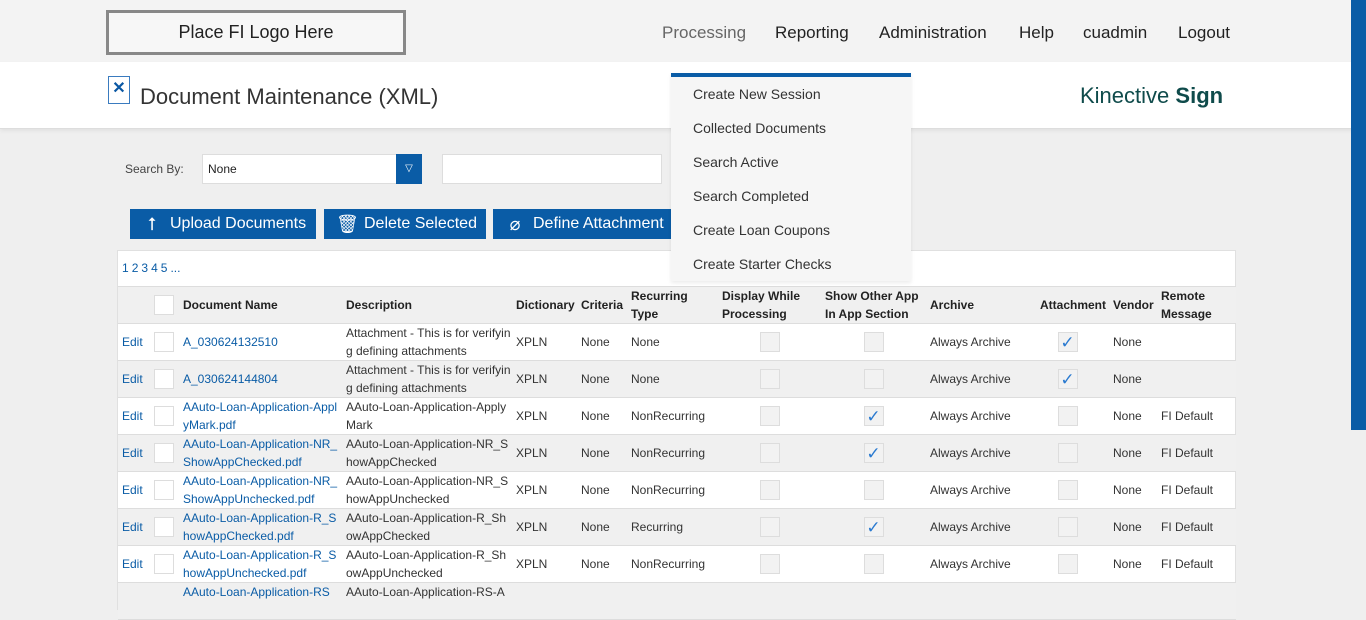 This screenshot has width=1366, height=620. What do you see at coordinates (135, 268) in the screenshot?
I see `page-link: 2` at bounding box center [135, 268].